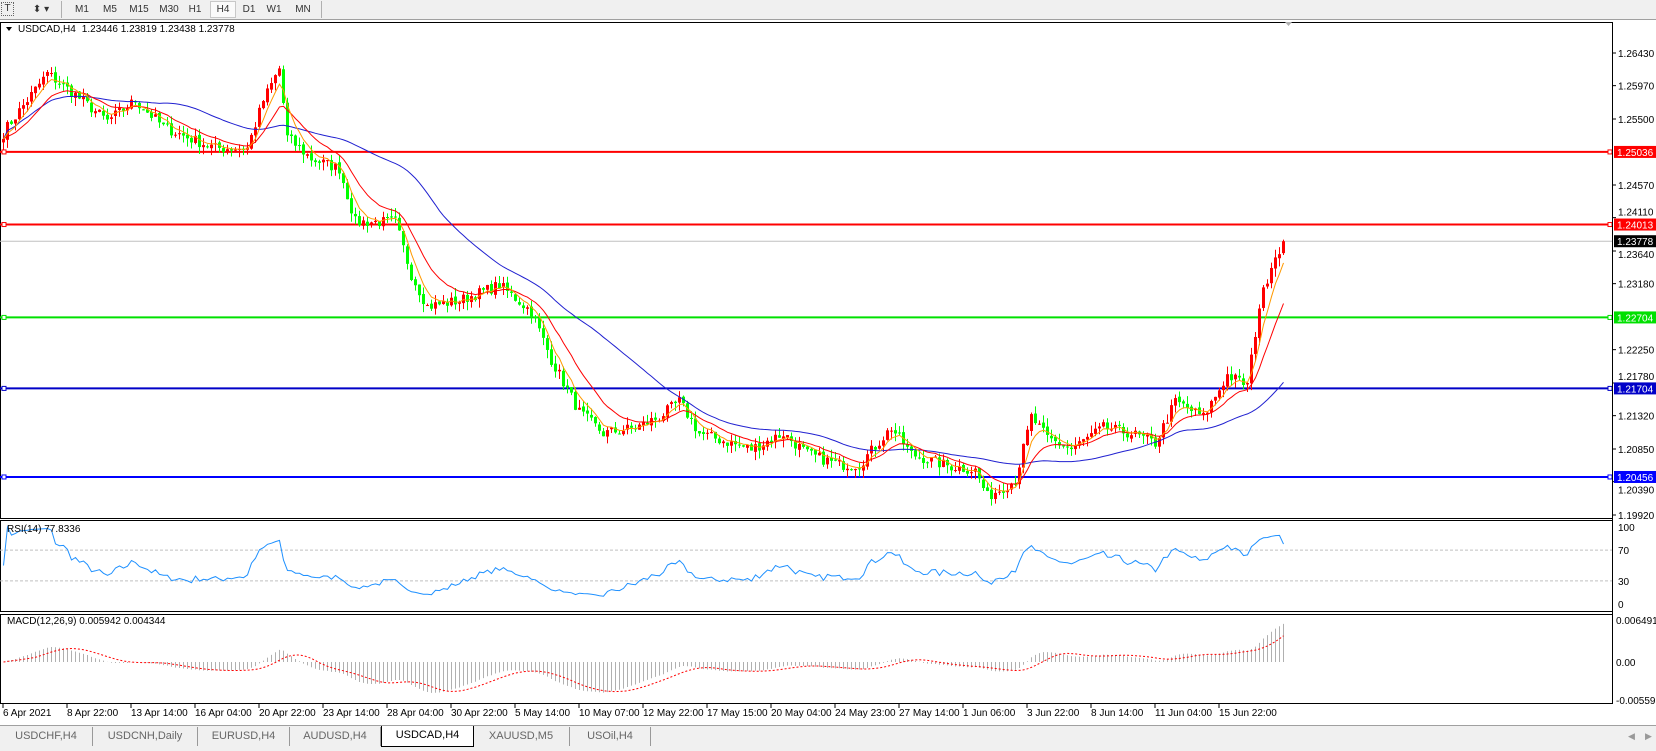  Describe the element at coordinates (9, 29) in the screenshot. I see `collapse-arrow-icon` at that location.